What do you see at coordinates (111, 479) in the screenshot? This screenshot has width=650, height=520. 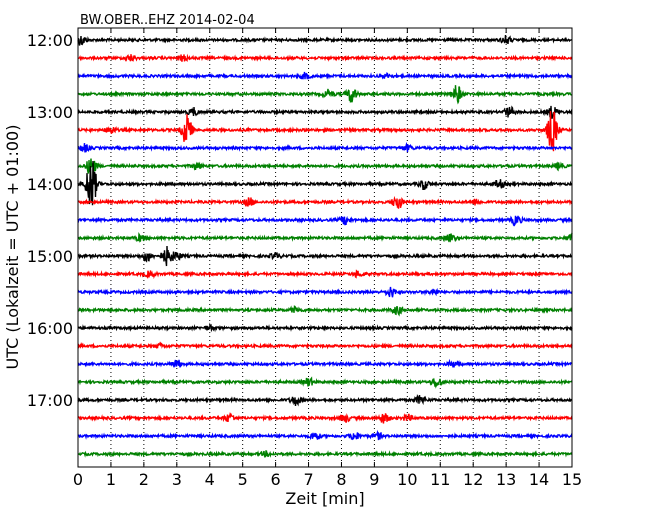 I see `x-tick-label-1: 1` at bounding box center [111, 479].